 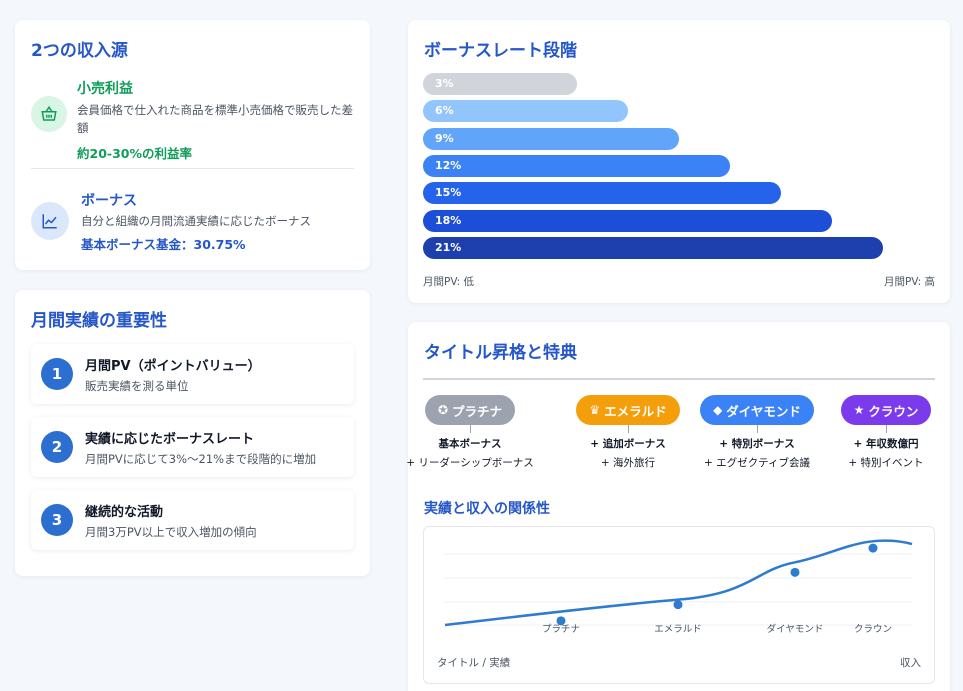 I want to click on badge-emerald: ♛ エメラルド + 追加ボーナス + 海外旅行, so click(x=628, y=432).